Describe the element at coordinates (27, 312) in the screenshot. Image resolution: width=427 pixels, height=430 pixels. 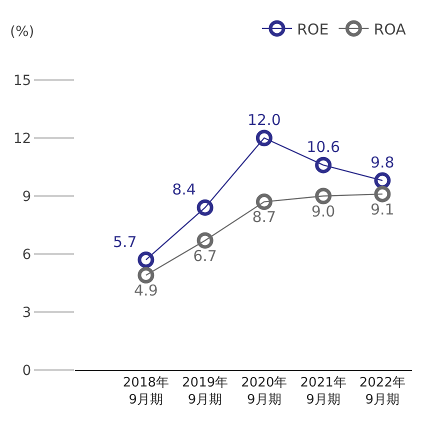
I see `y-tick-label: 3` at that location.